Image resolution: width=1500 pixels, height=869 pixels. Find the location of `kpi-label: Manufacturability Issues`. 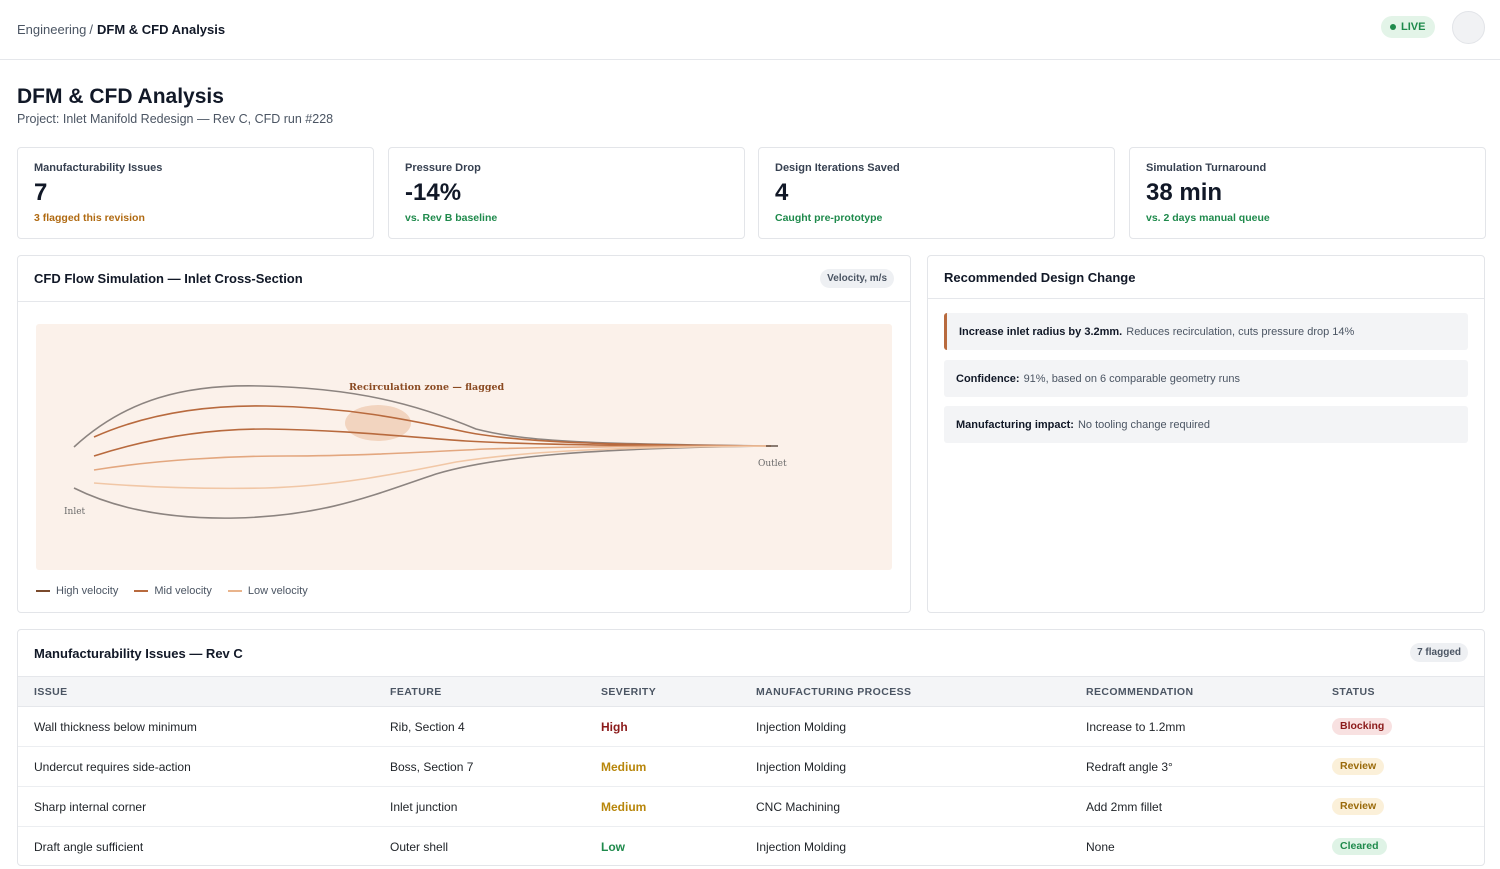

kpi-label: Manufacturability Issues is located at coordinates (98, 168).